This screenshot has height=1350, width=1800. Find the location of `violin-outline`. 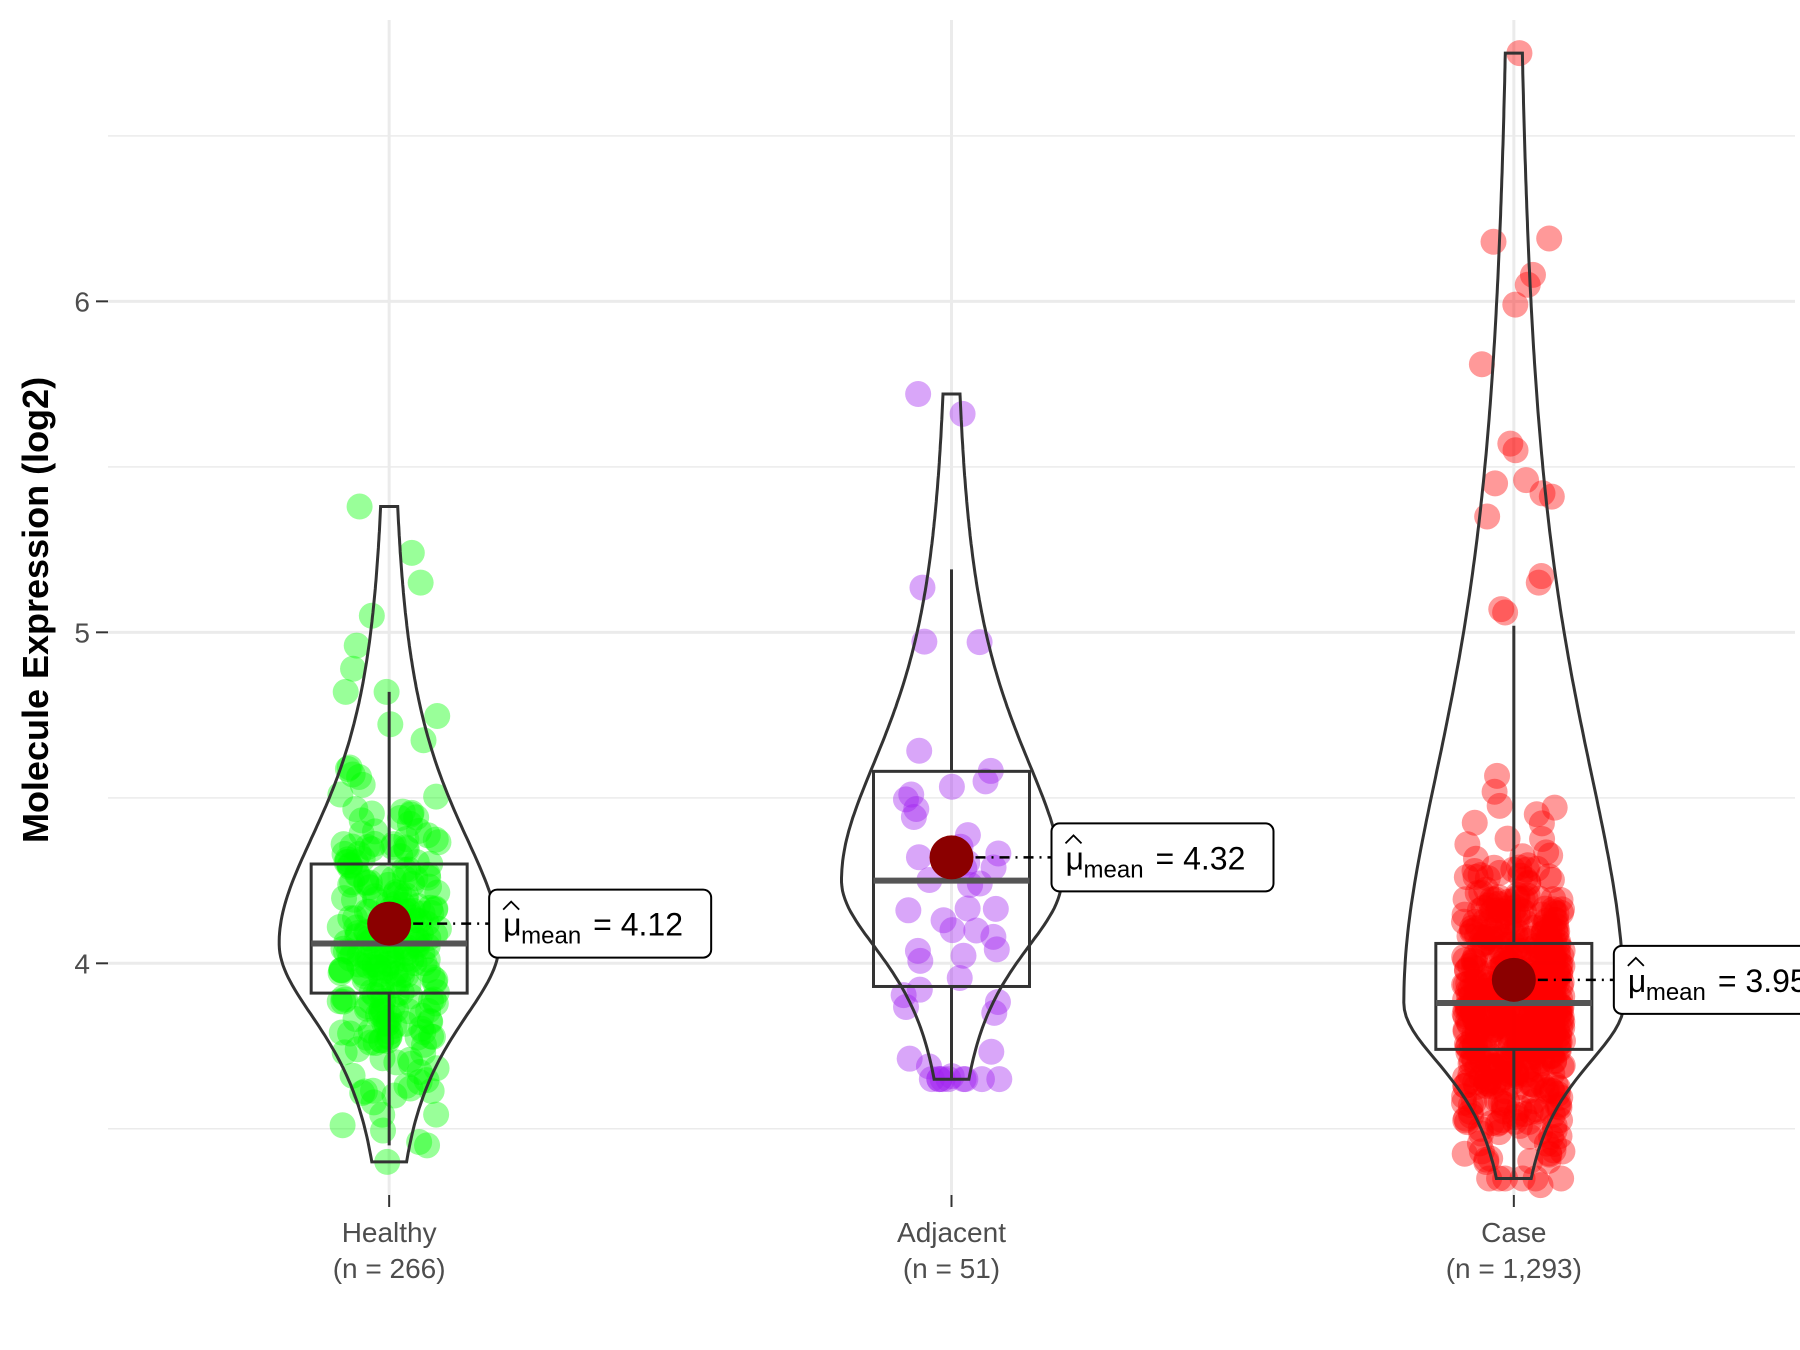

violin-outline is located at coordinates (1514, 615).